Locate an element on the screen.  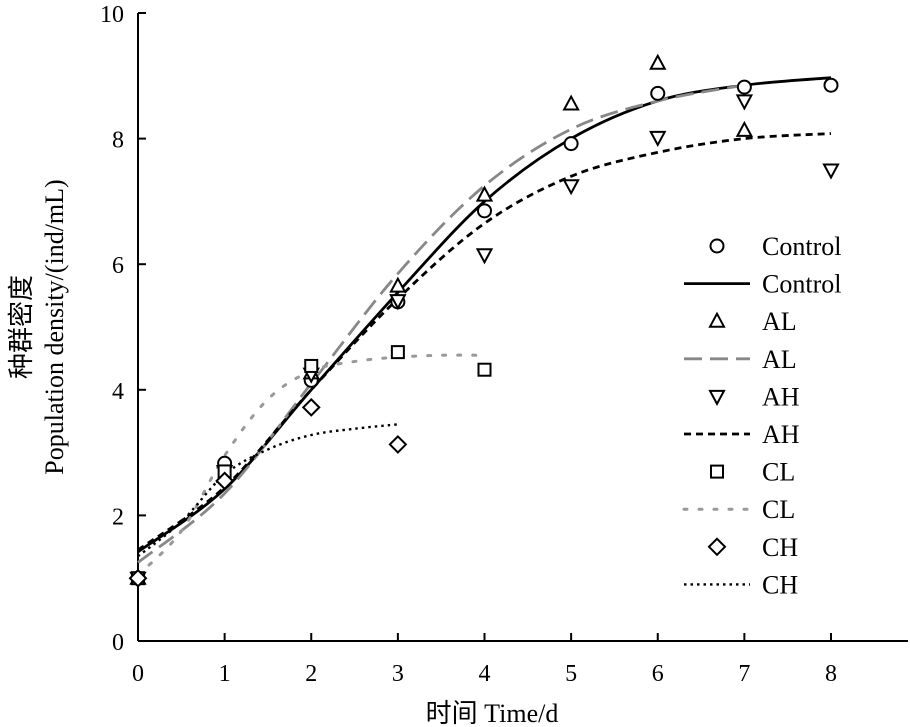
x-tick-label: 8 is located at coordinates (831, 674).